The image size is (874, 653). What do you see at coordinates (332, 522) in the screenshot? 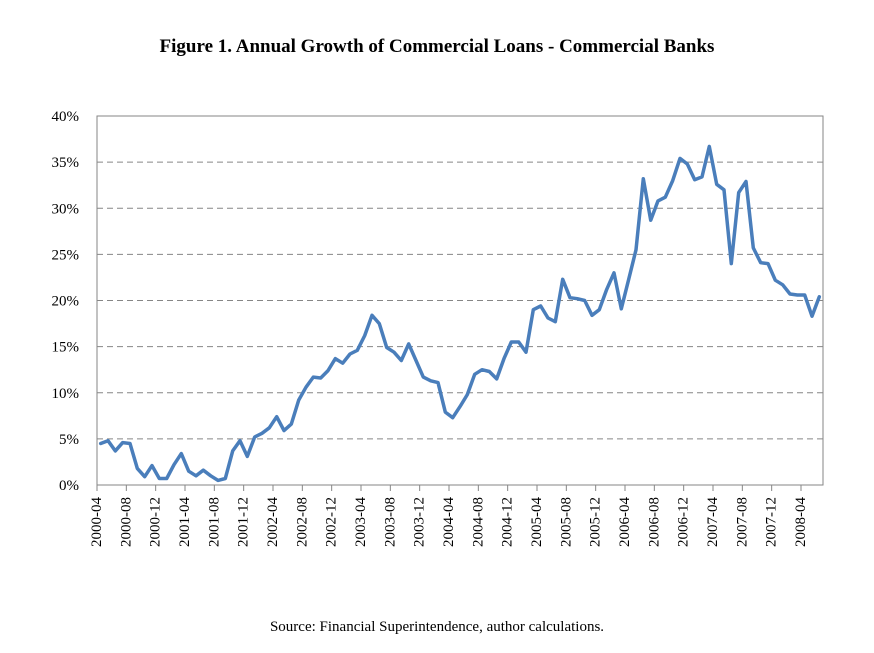
I see `x-tick-label: 2002-12` at bounding box center [332, 522].